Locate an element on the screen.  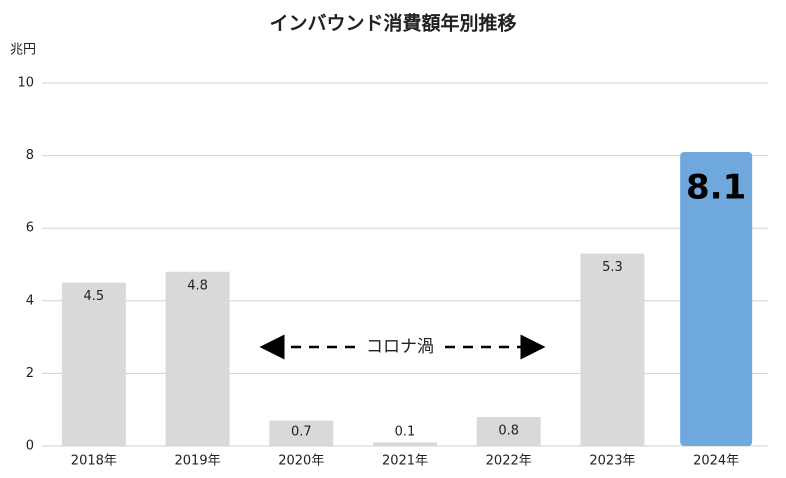
x-tick-label: 2019年 is located at coordinates (198, 461).